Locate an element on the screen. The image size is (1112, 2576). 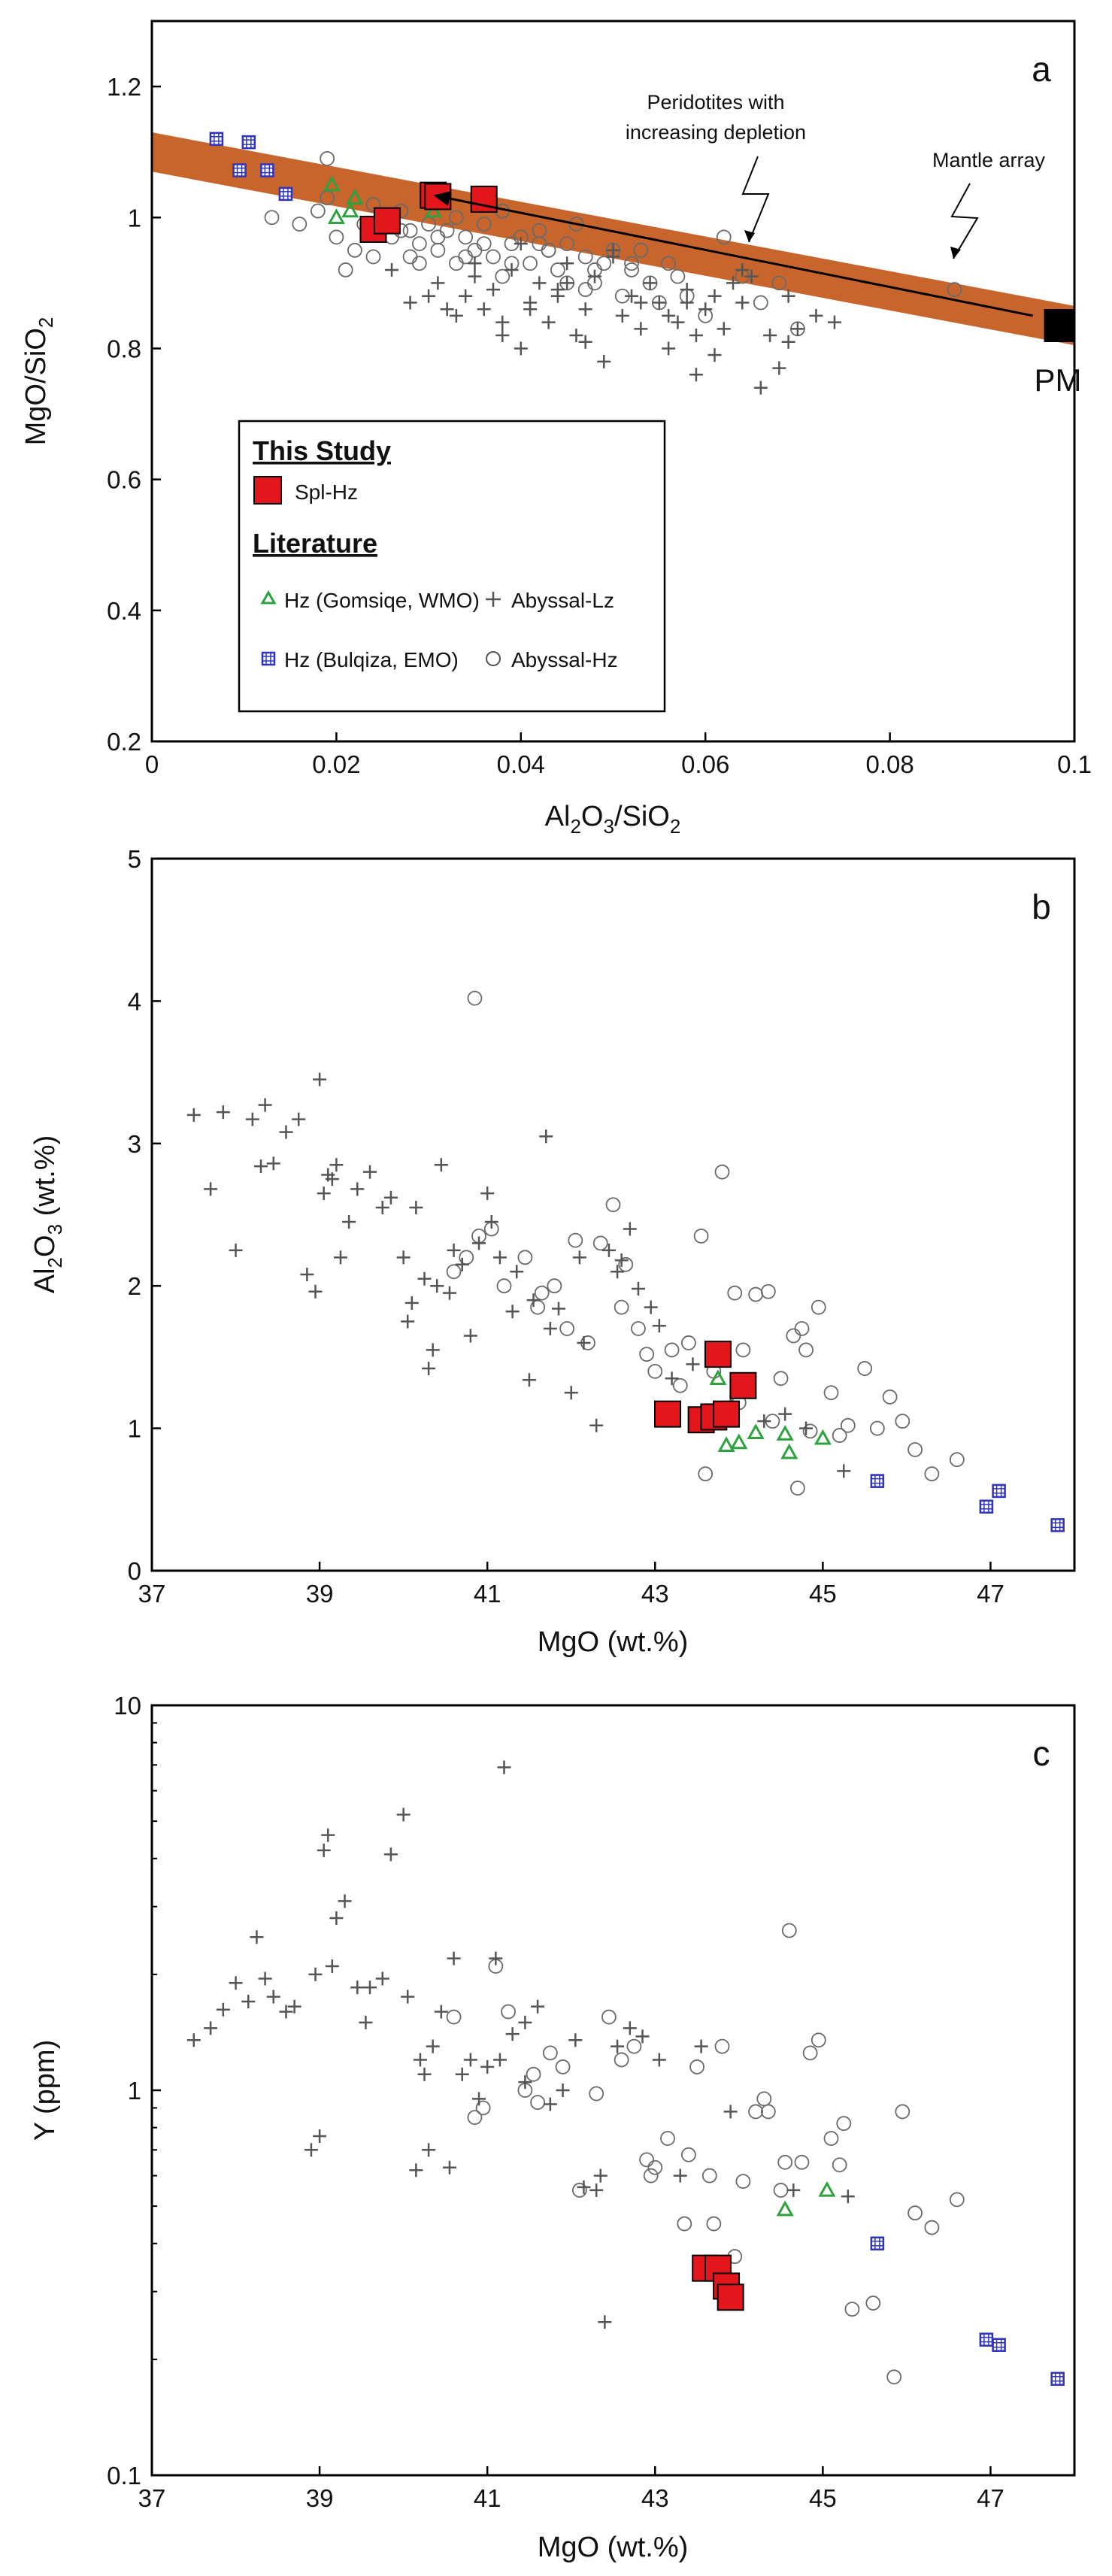
b-y-tick-label: 4 is located at coordinates (134, 1001).